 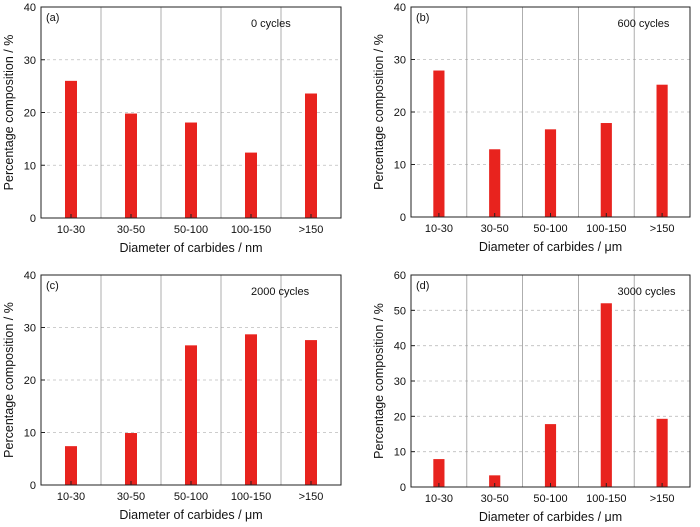 I want to click on panel-label: (c), so click(x=52, y=286).